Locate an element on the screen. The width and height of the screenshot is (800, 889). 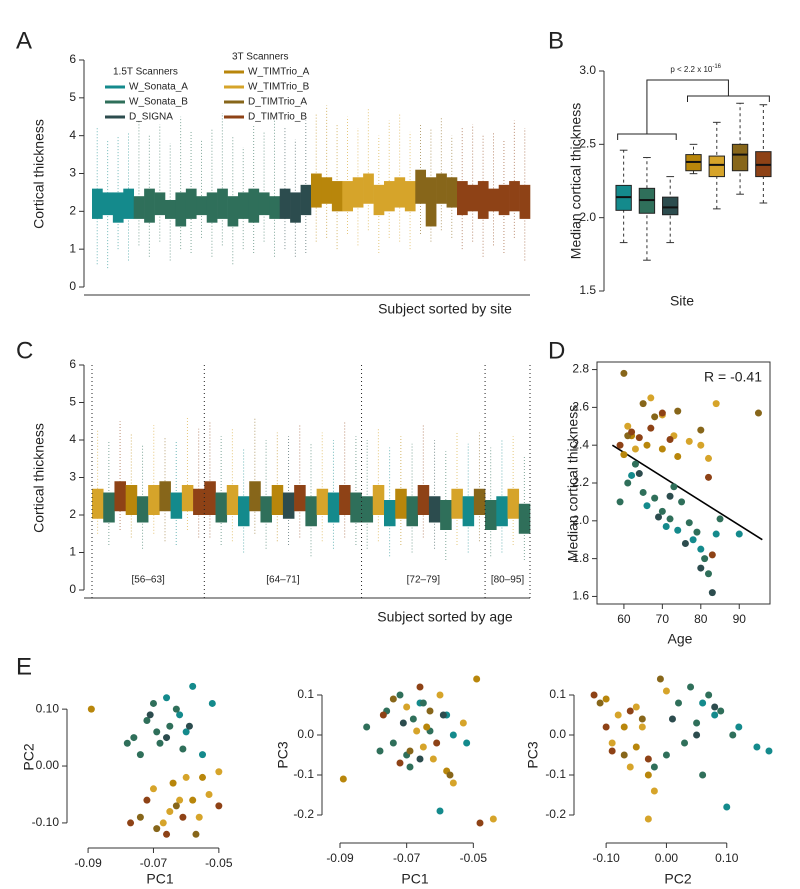
x-axis-title: Subject sorted by site is located at coordinates (445, 309).